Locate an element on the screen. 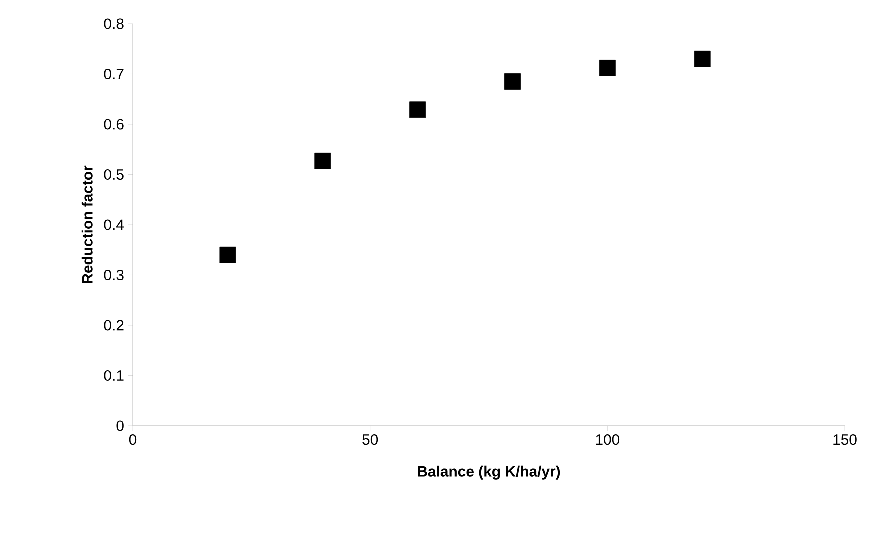 The height and width of the screenshot is (546, 869). x-tick-label: 150 is located at coordinates (845, 440).